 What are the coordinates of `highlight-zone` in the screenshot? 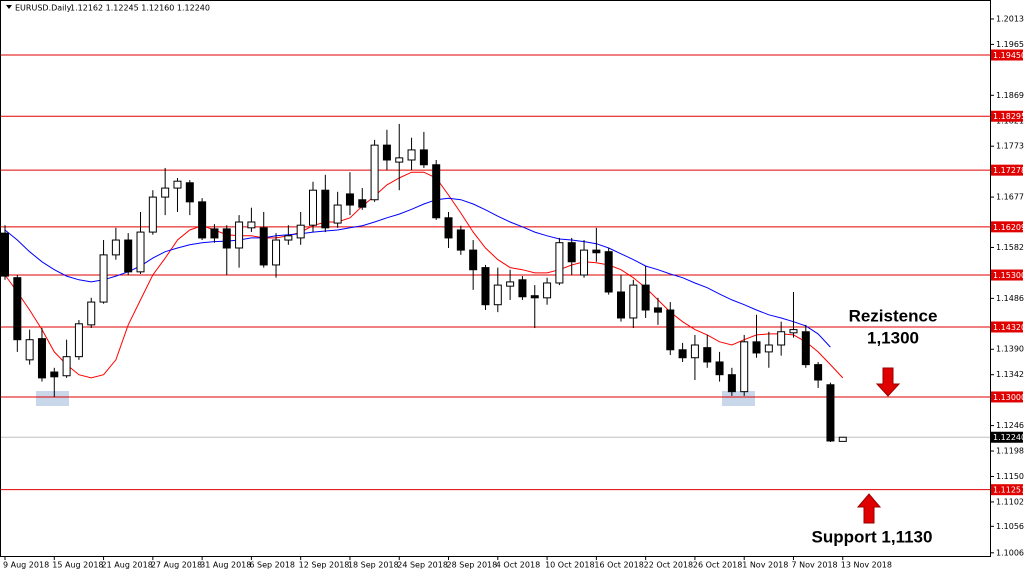 It's located at (52, 398).